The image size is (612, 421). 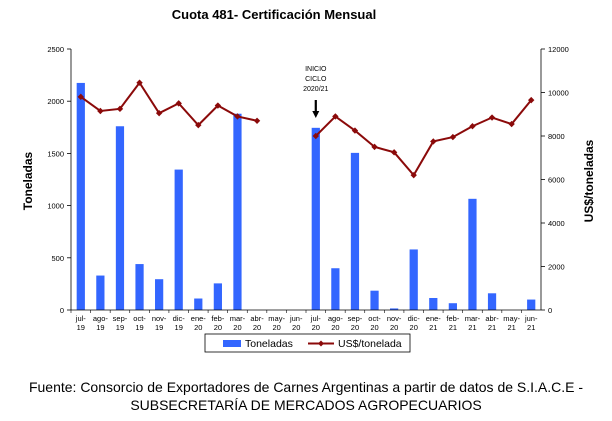 What do you see at coordinates (306, 405) in the screenshot?
I see `source-line-2: SUBSECRETARÍA DE MERCADOS AGROPECUARIOS` at bounding box center [306, 405].